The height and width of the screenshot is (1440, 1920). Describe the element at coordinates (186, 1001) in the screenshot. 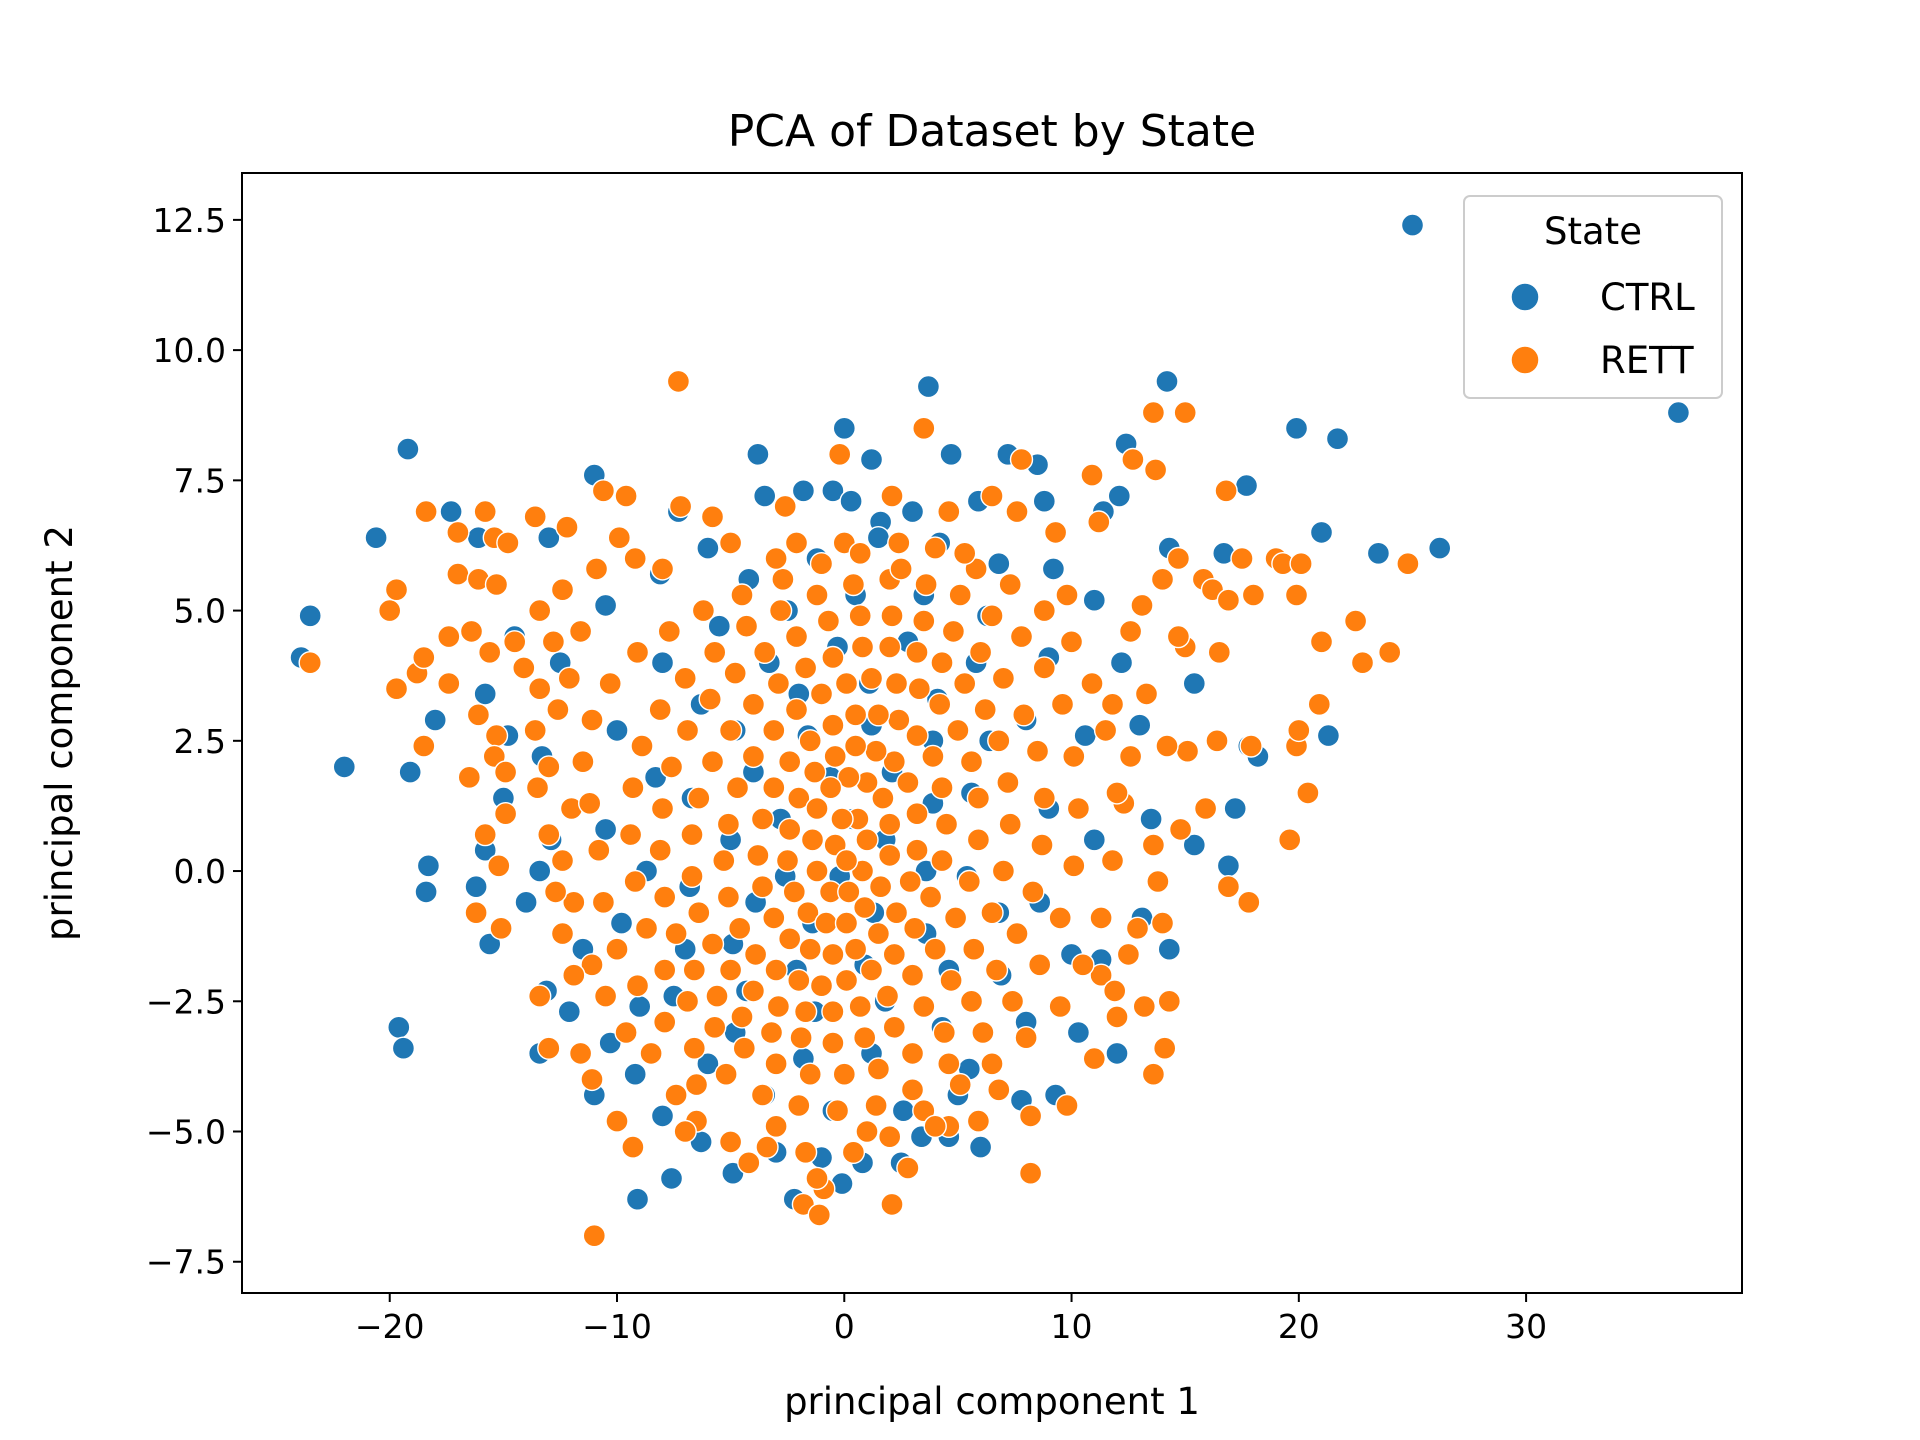

I see `y-tick-label: −2.5` at that location.